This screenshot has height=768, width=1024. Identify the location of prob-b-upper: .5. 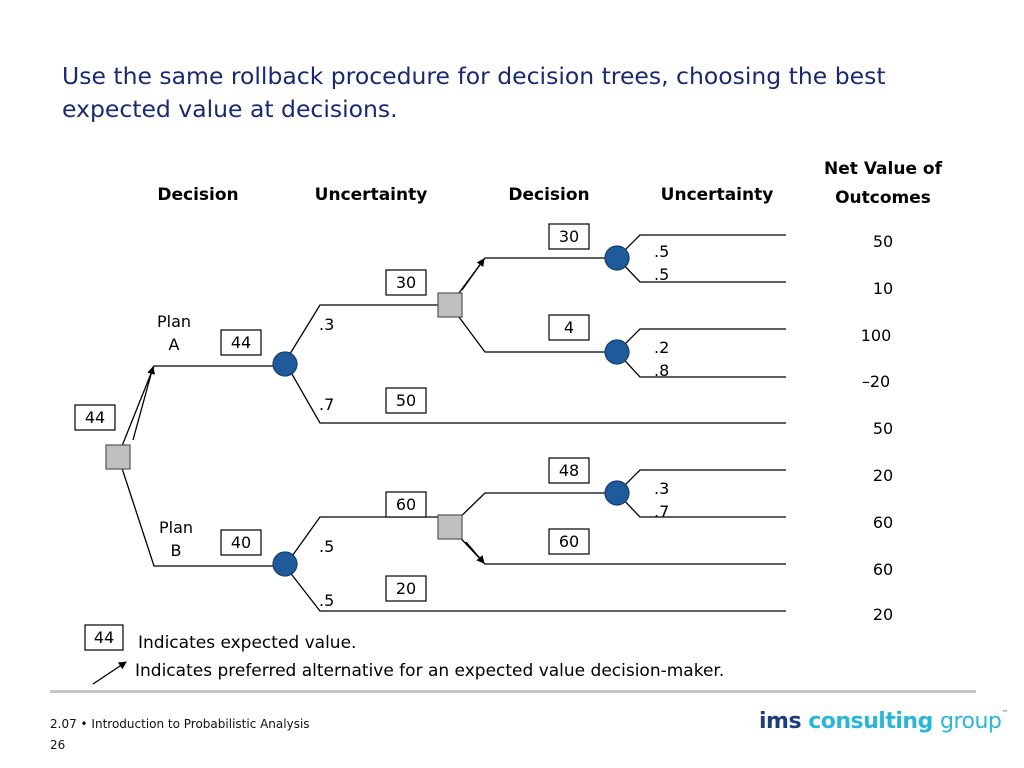
(326, 546).